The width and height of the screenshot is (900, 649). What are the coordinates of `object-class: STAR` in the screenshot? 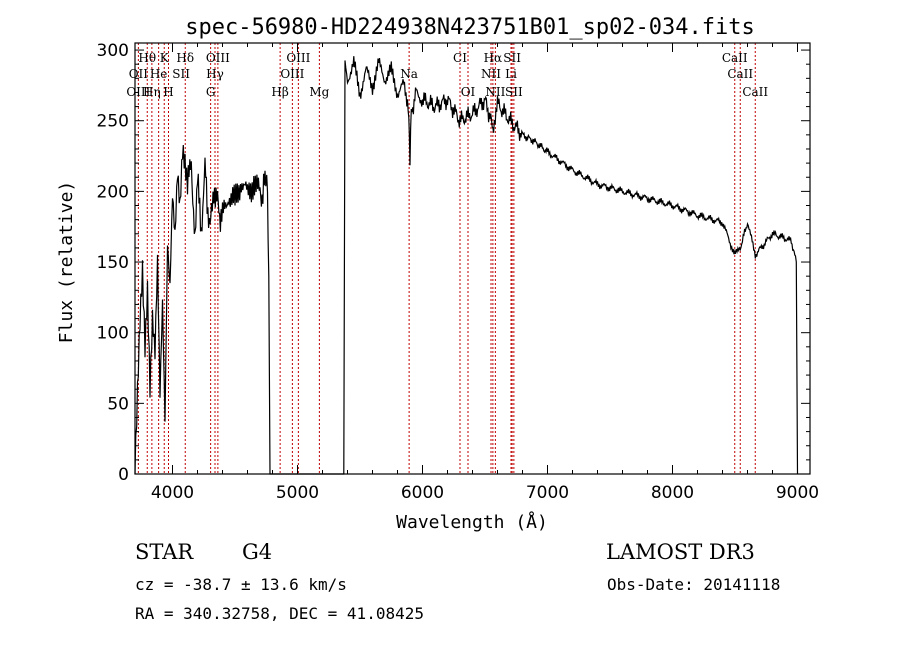 It's located at (164, 552).